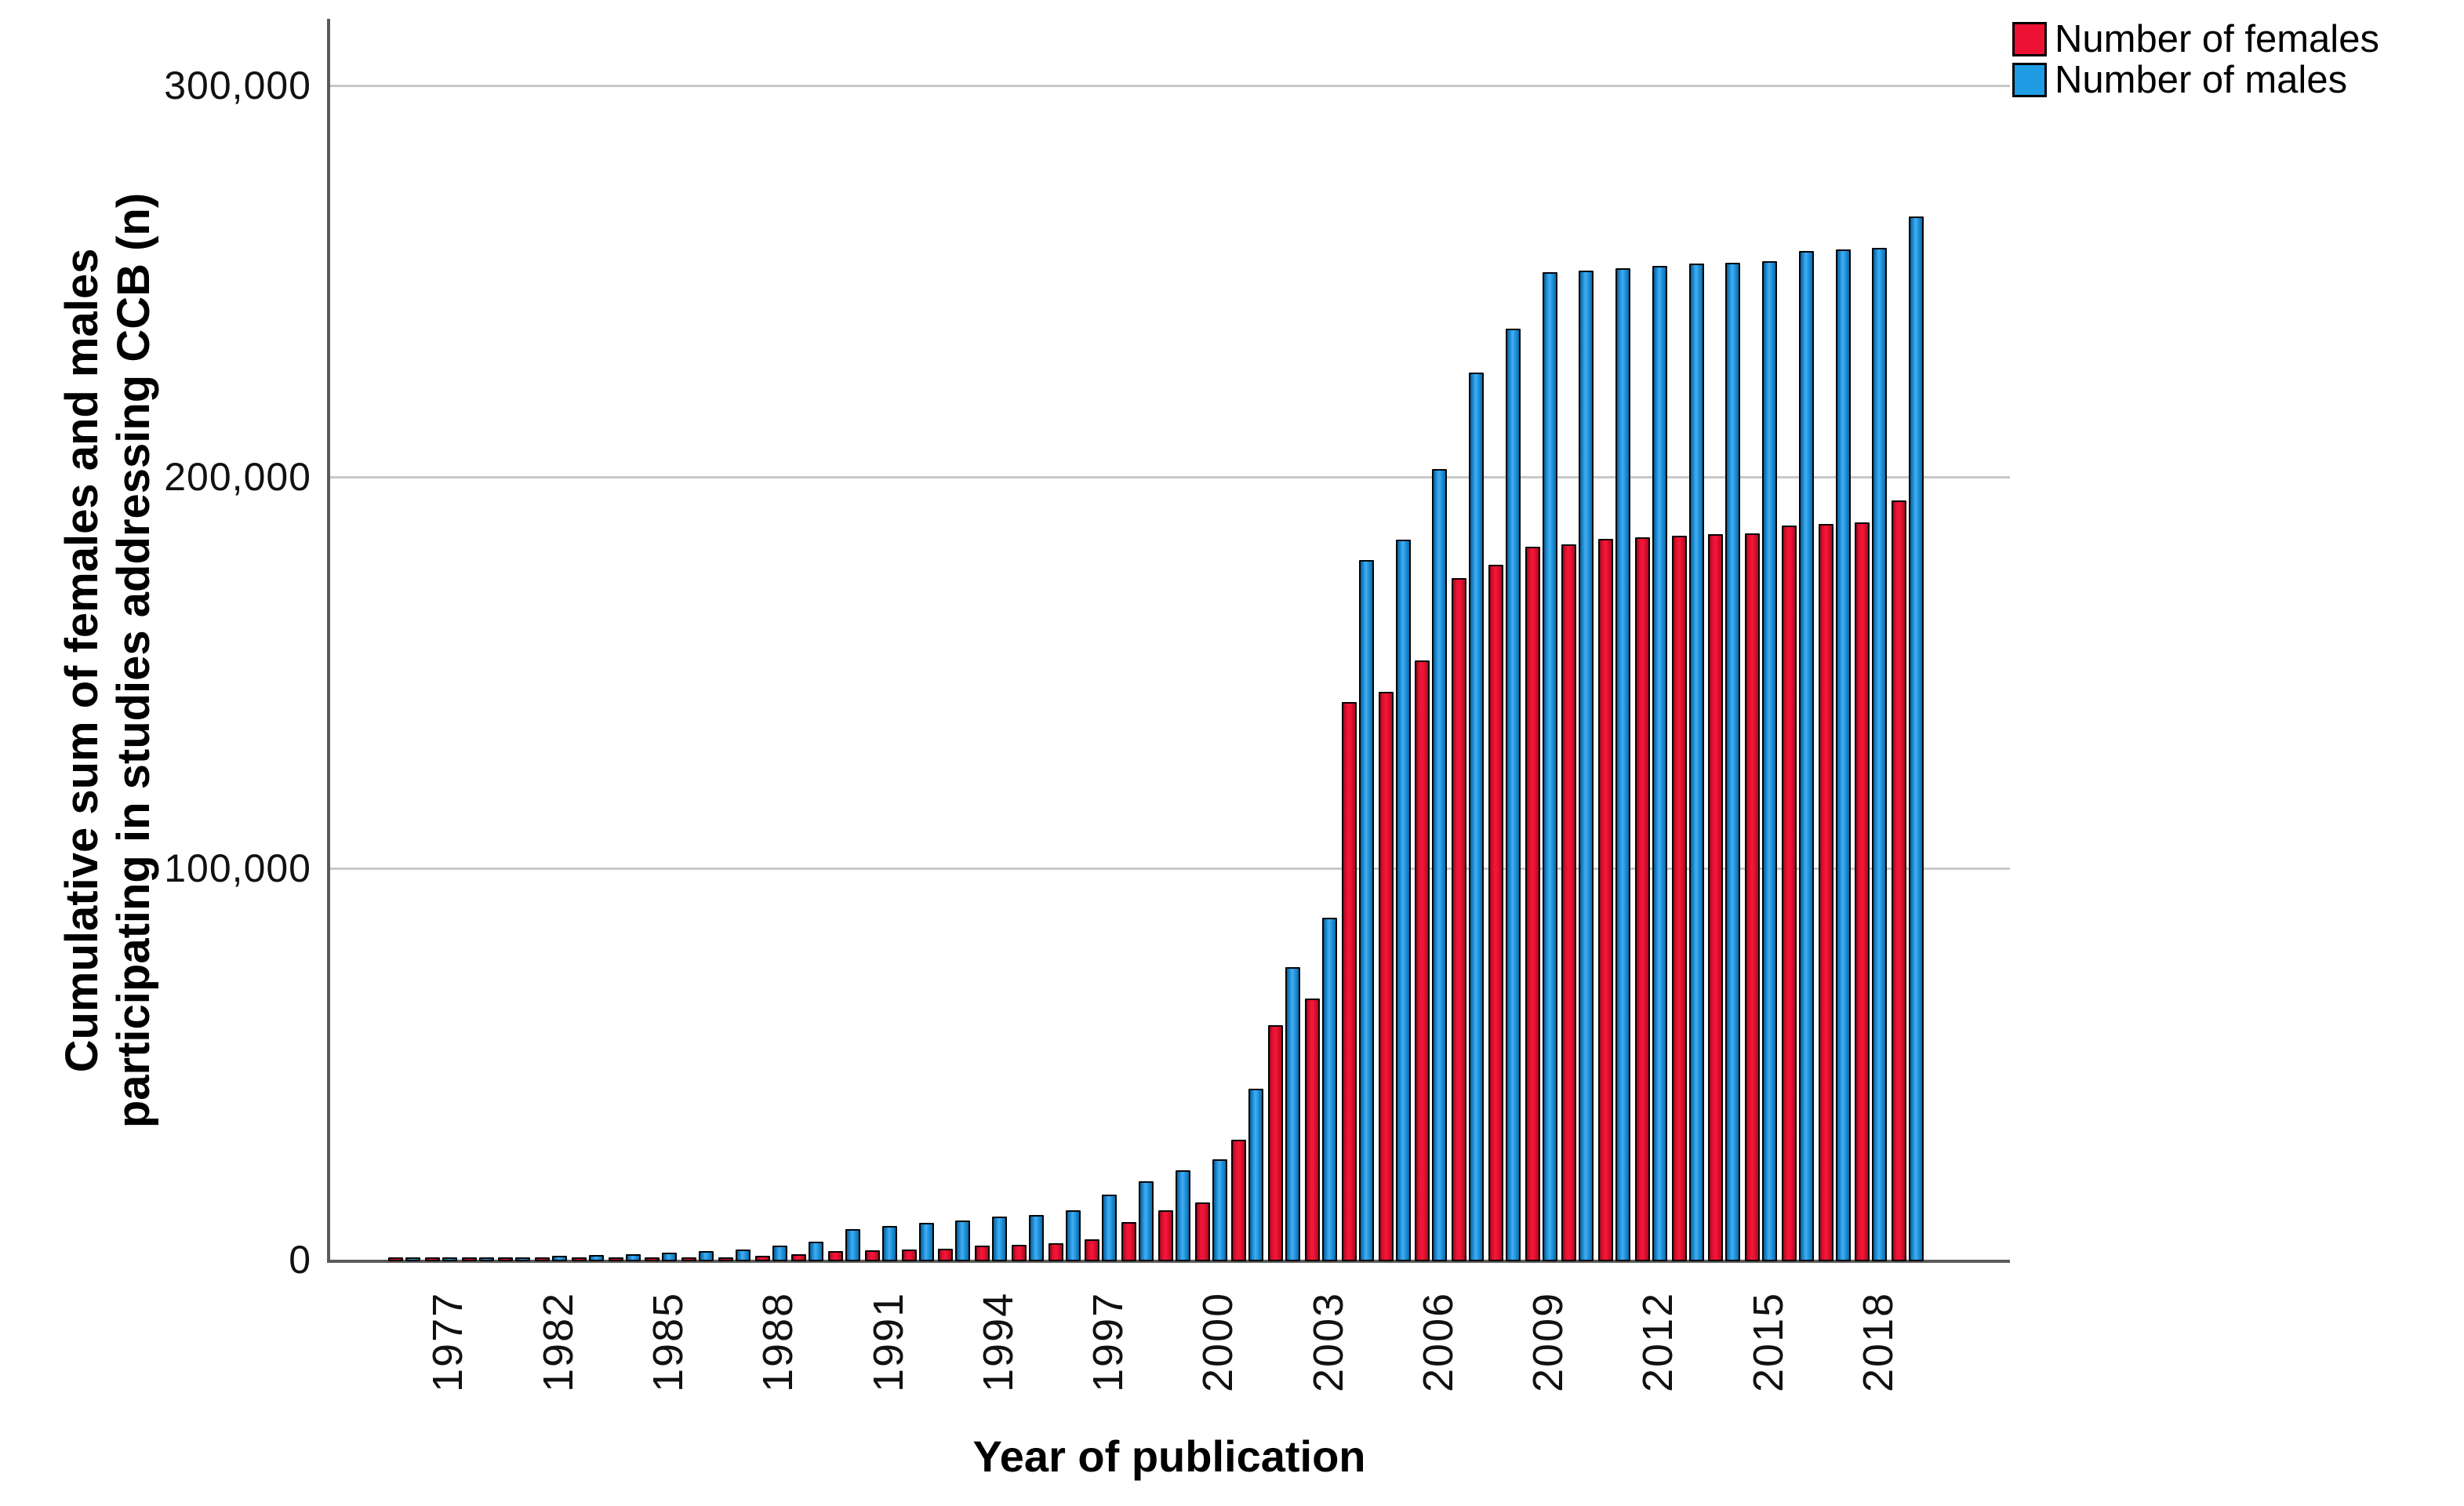 The image size is (2464, 1506). I want to click on bar-males-2015, so click(1732, 761).